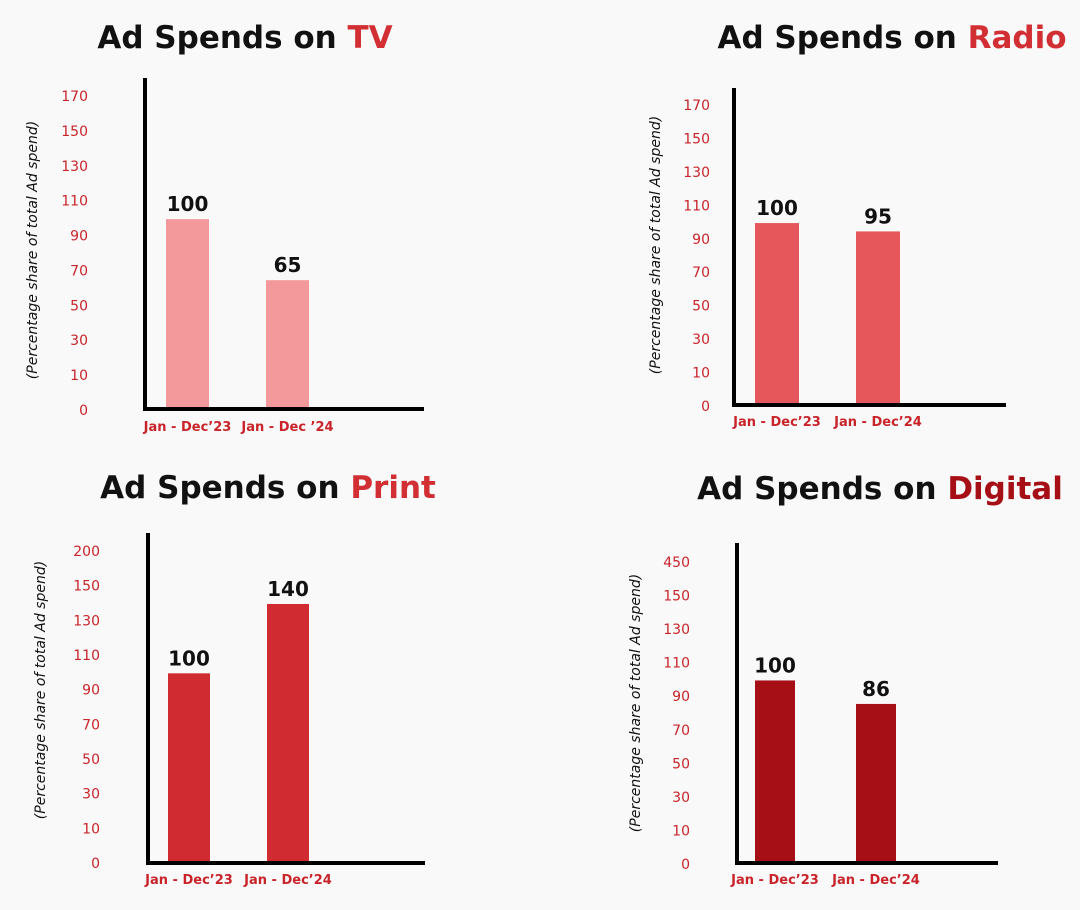  Describe the element at coordinates (1017, 38) in the screenshot. I see `title-highlight: Radio` at that location.